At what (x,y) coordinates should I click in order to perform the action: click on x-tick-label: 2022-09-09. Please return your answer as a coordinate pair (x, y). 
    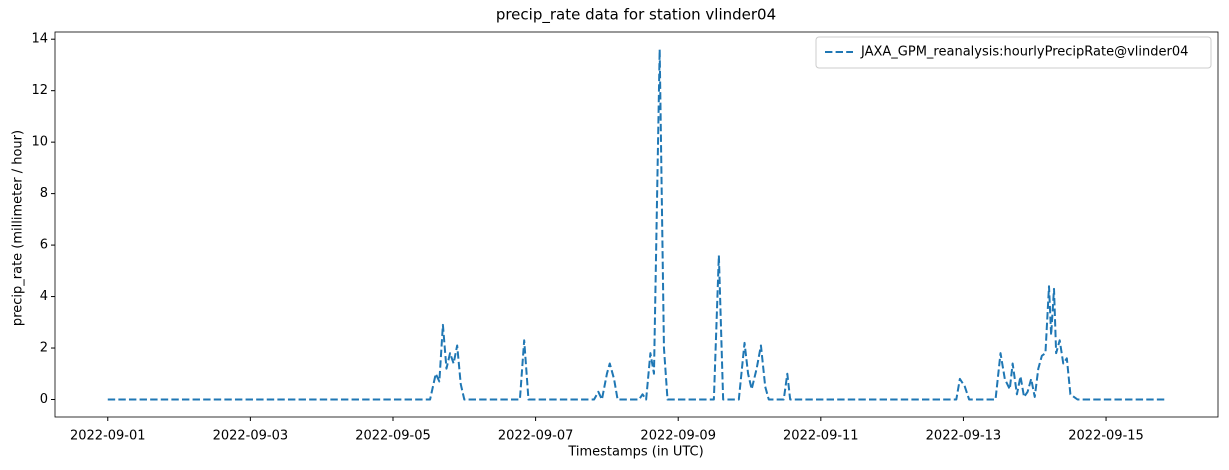
    Looking at the image, I should click on (678, 436).